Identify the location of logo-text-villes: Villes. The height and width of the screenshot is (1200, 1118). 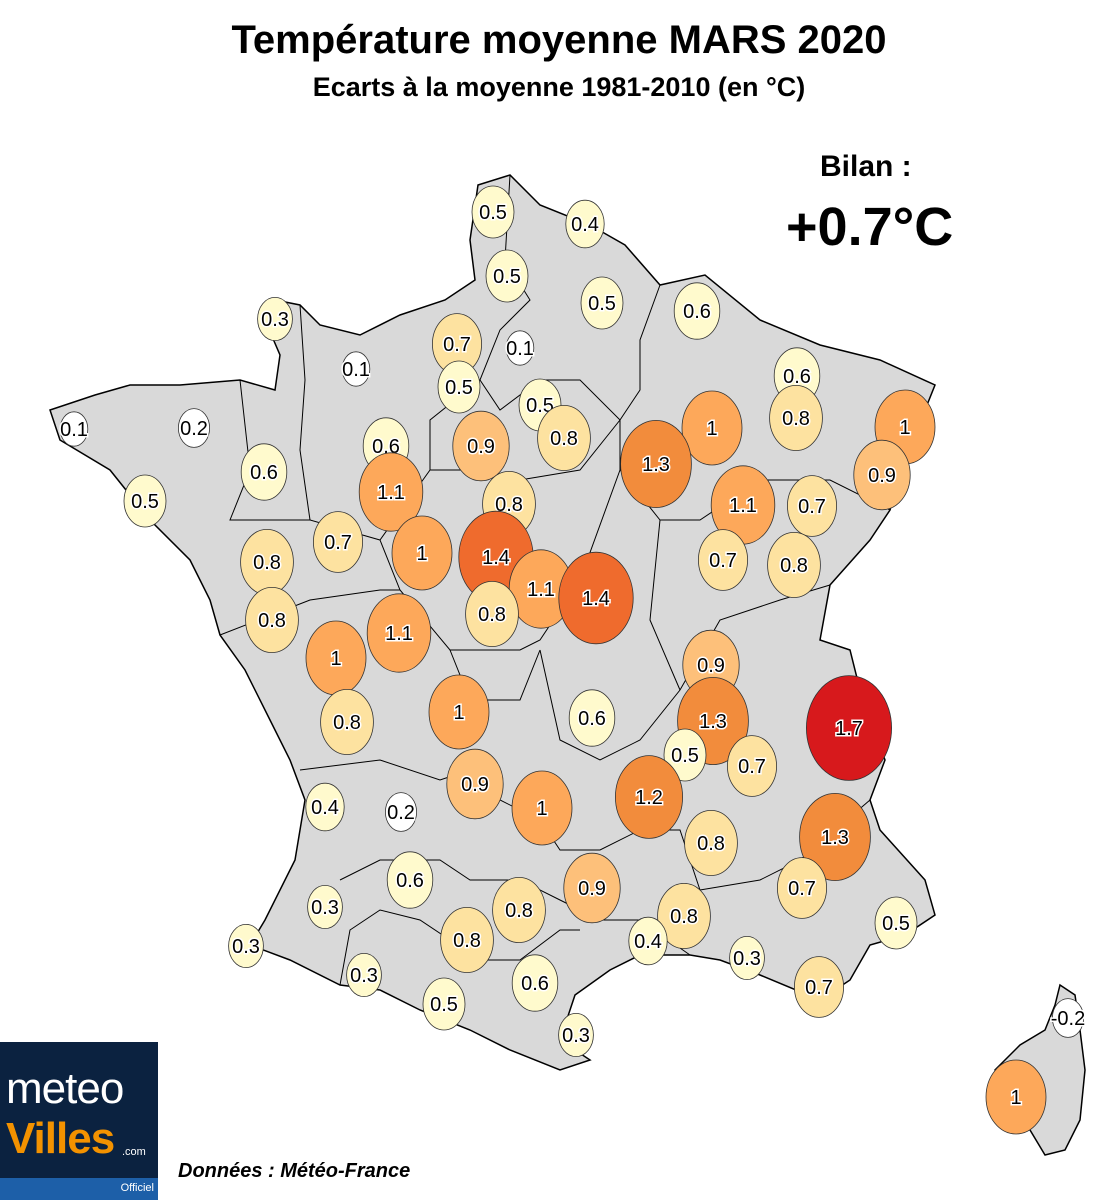
(60, 1138).